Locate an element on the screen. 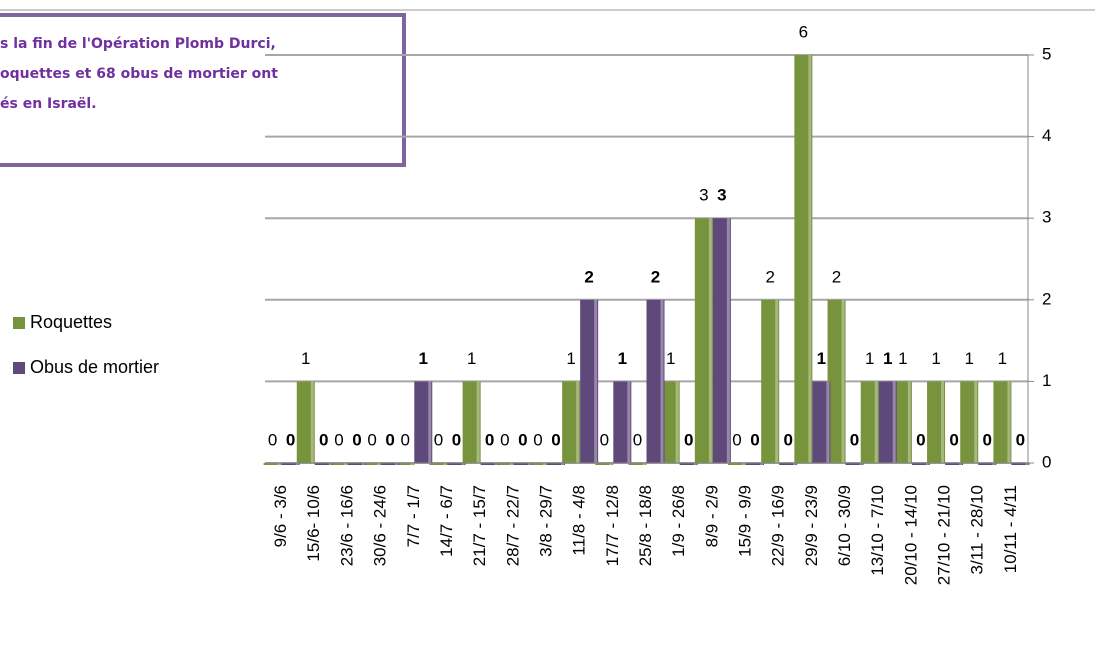 The width and height of the screenshot is (1095, 671). x-tick-label: 28/7 - 22/7 is located at coordinates (512, 525).